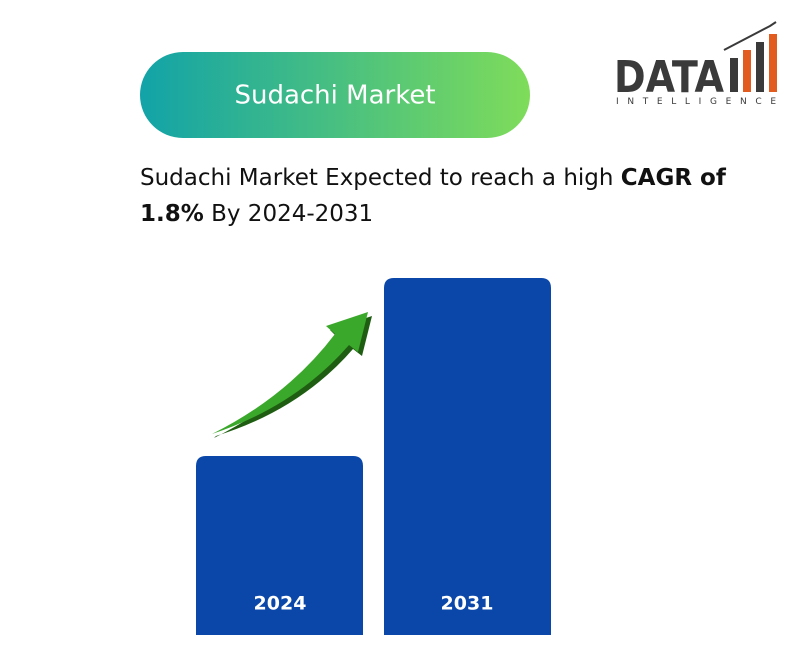  I want to click on headline-lead: Sudachi Market Expected to reach a high, so click(380, 178).